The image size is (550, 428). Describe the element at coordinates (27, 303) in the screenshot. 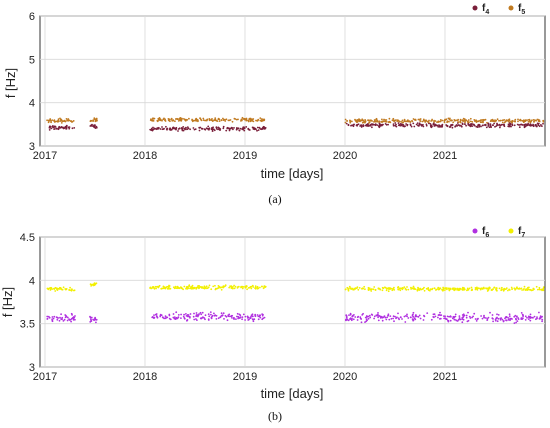

I see `y-ticks-b: 3 3.5 4 4.5` at that location.